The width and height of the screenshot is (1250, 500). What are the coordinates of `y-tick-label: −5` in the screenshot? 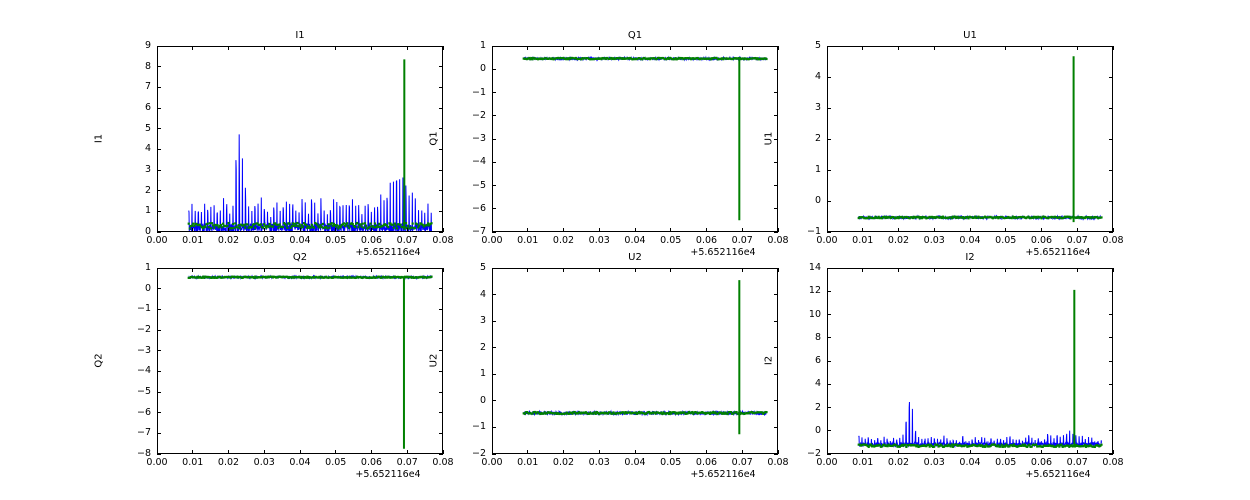 It's located at (478, 185).